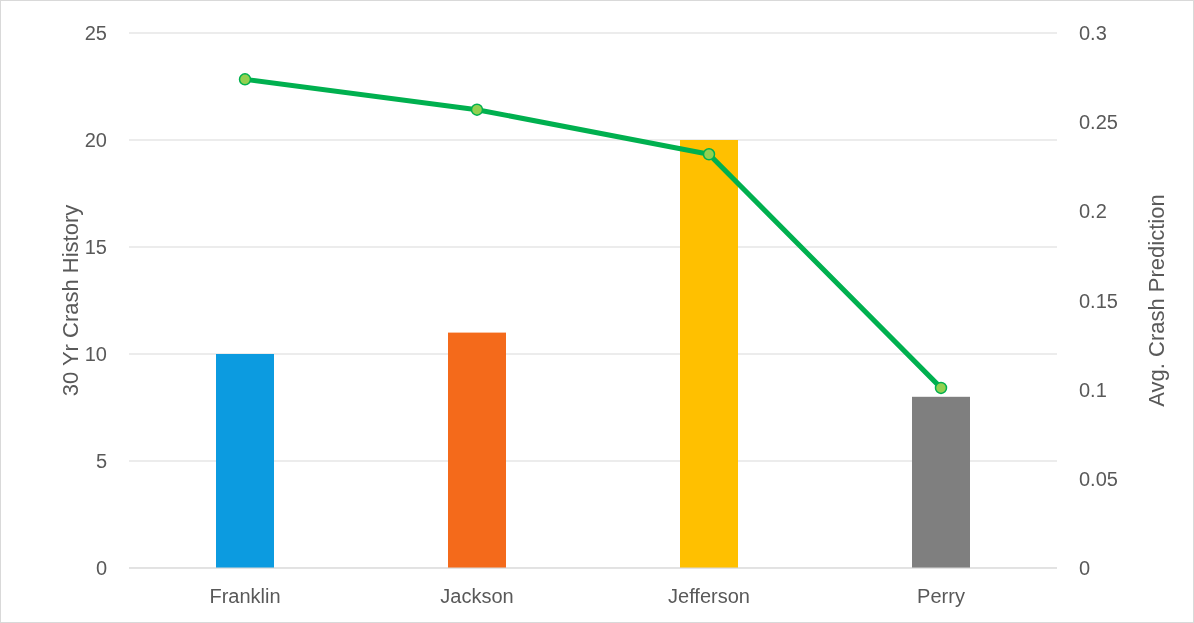 This screenshot has height=623, width=1194. Describe the element at coordinates (95, 33) in the screenshot. I see `y-tick-label: 25` at that location.